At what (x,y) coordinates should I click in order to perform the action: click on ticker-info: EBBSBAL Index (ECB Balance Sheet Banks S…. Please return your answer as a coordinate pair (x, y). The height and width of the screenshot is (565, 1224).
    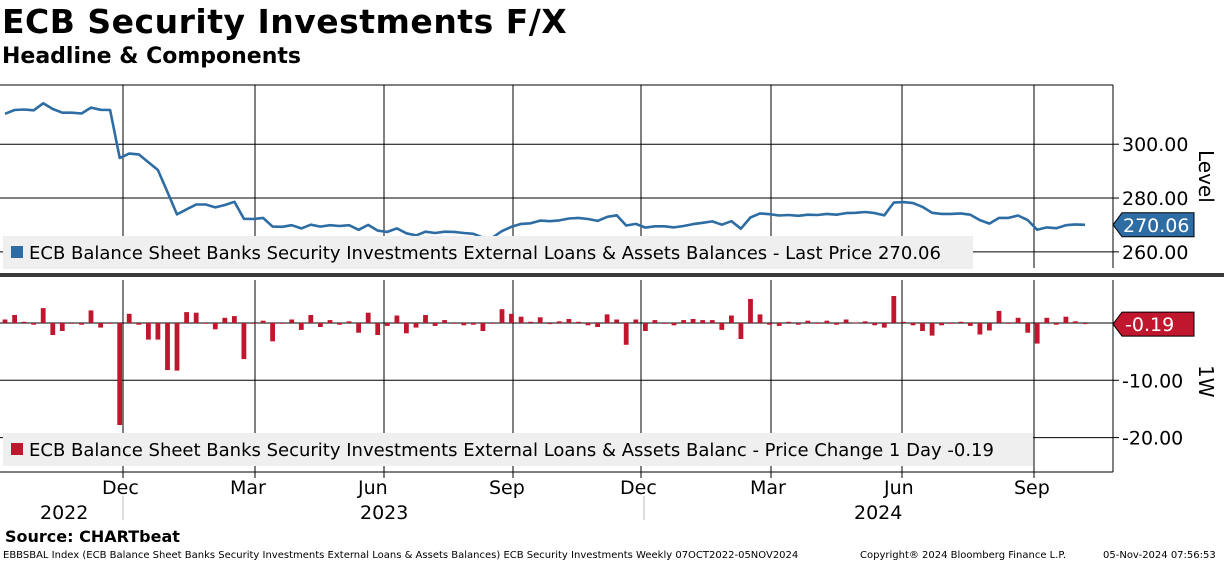
    Looking at the image, I should click on (401, 555).